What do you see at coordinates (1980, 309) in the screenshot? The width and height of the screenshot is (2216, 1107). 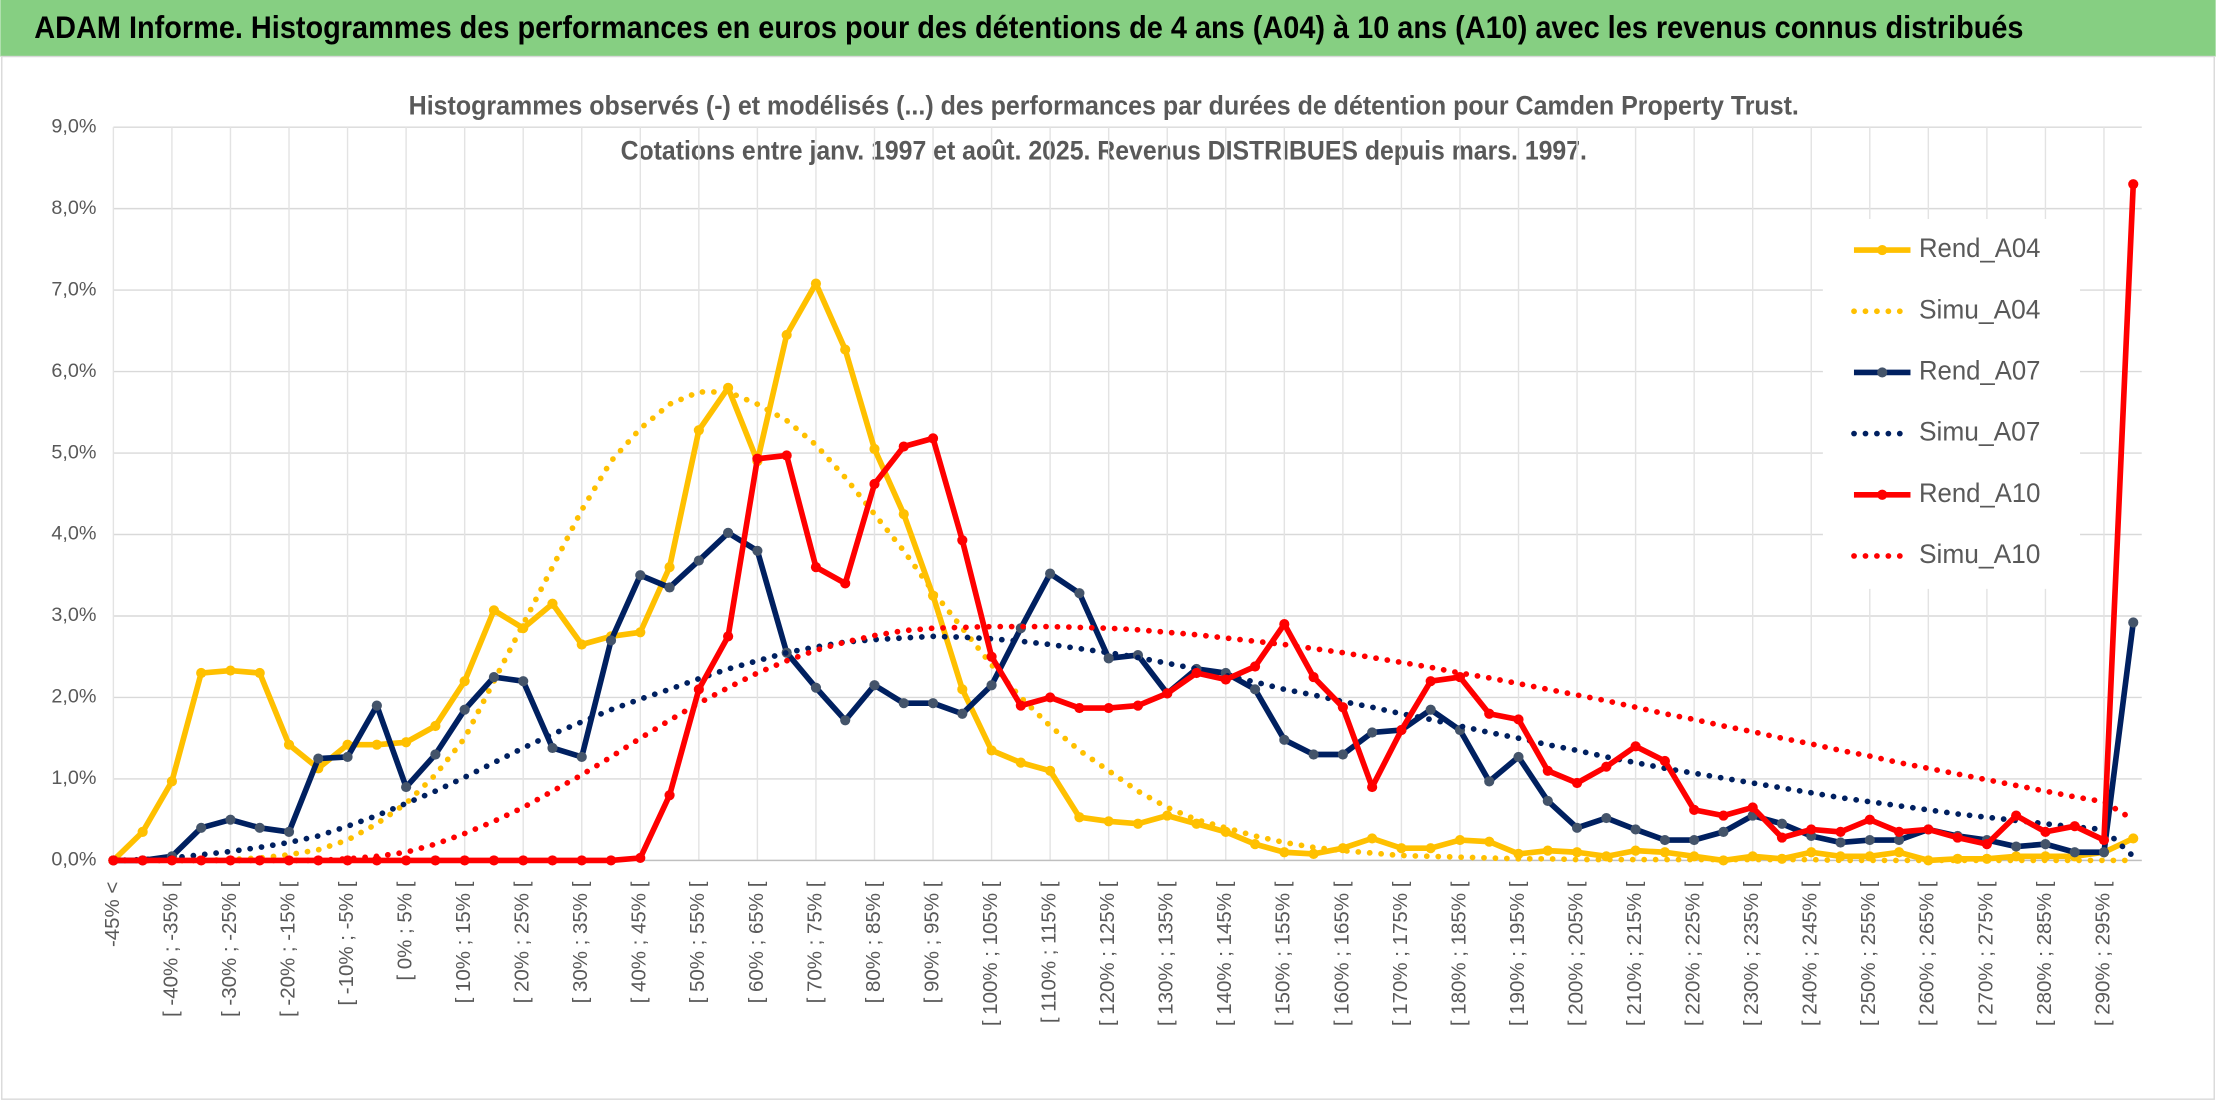 I see `legend-label: Simu_A04` at bounding box center [1980, 309].